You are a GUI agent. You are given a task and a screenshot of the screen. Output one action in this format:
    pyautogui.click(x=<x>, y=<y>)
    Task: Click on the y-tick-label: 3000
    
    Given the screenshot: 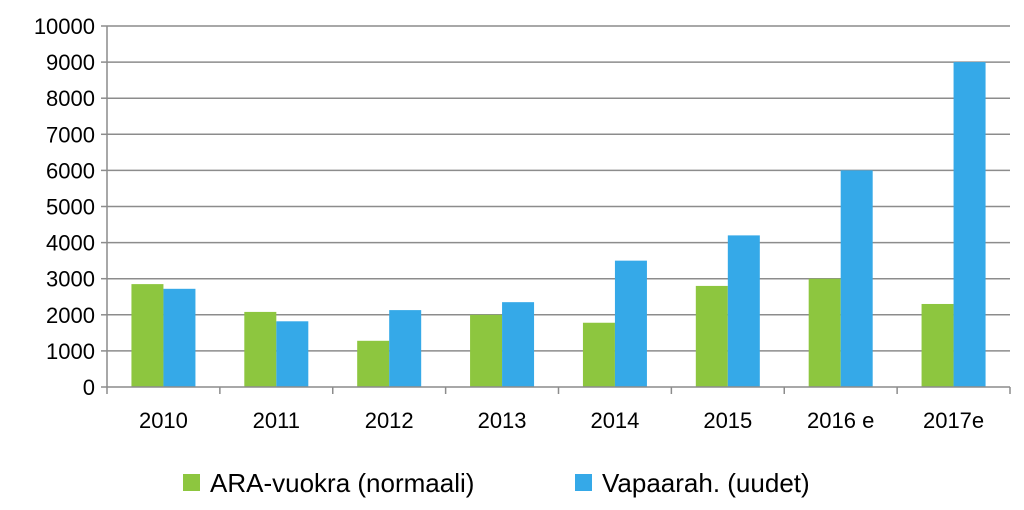 What is the action you would take?
    pyautogui.click(x=70, y=279)
    